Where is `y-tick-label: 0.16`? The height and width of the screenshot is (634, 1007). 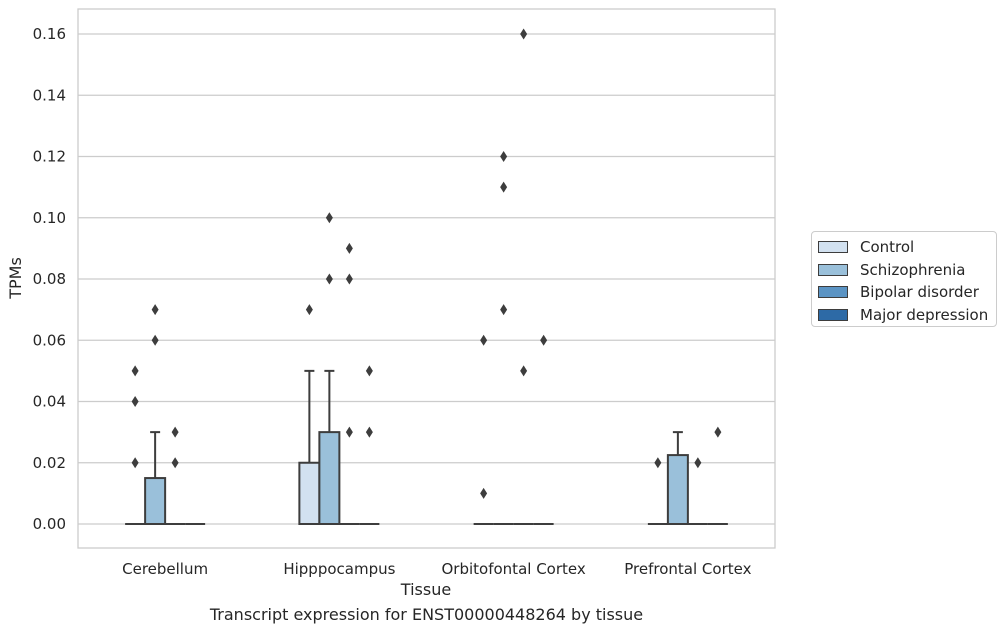 y-tick-label: 0.16 is located at coordinates (49, 34).